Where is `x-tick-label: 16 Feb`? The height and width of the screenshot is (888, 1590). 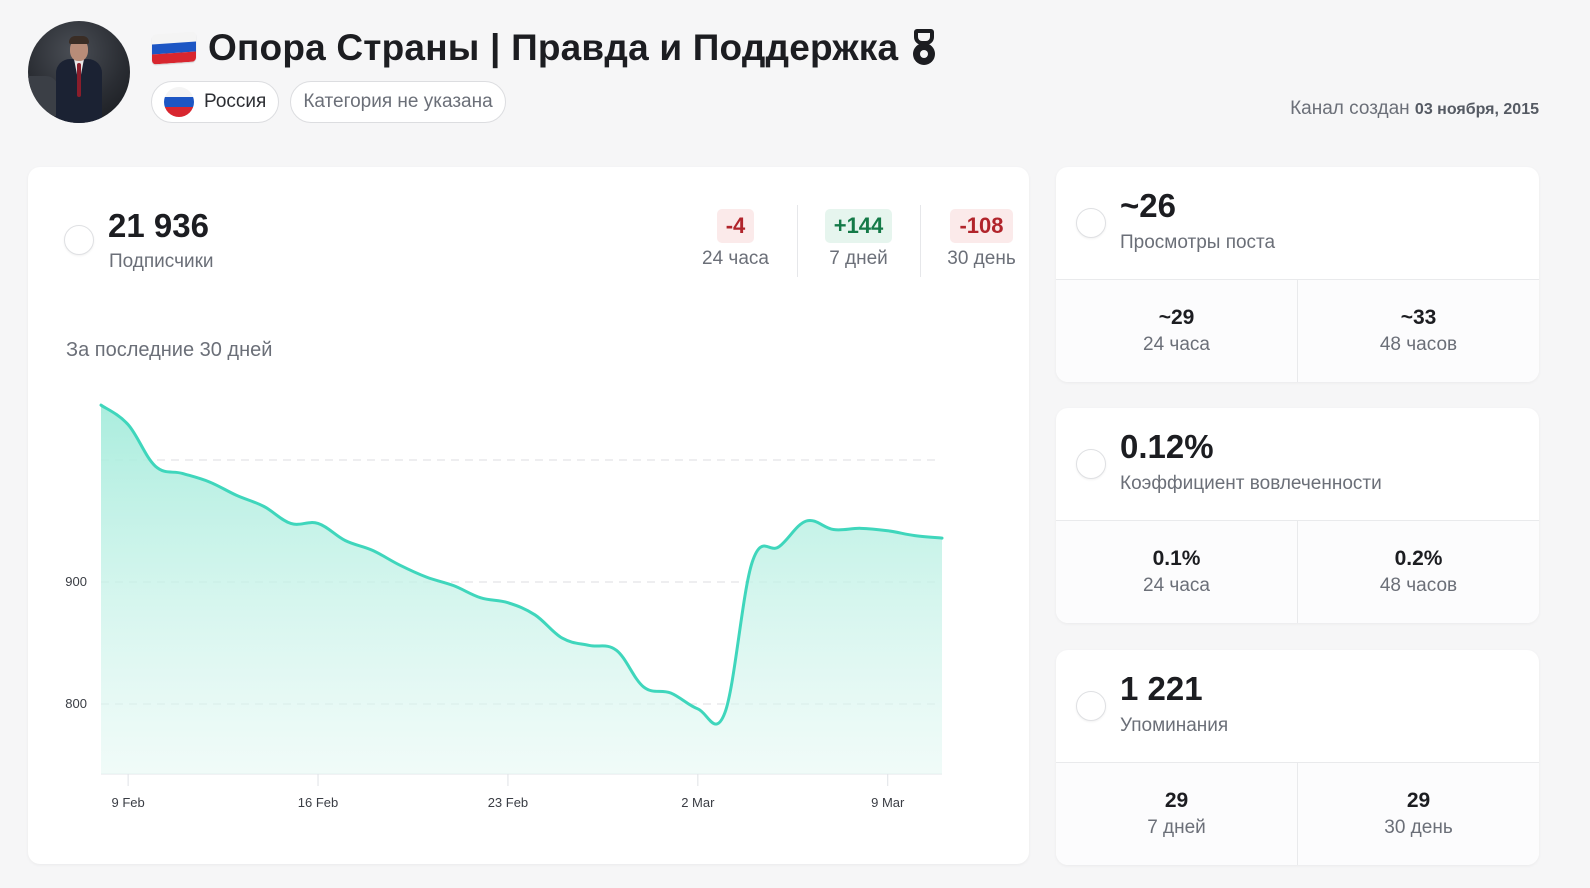
x-tick-label: 16 Feb is located at coordinates (318, 802).